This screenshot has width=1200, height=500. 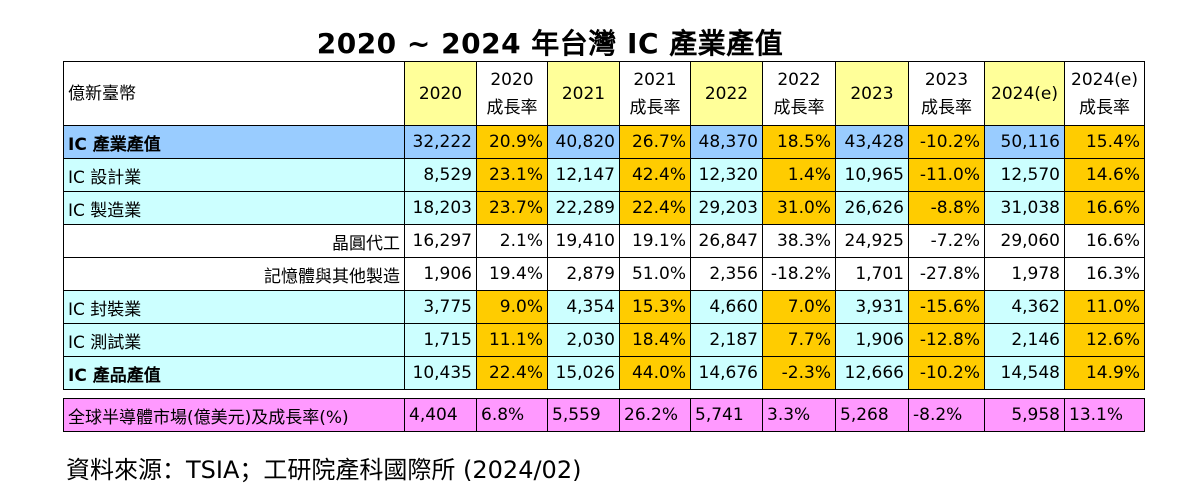 What do you see at coordinates (583, 340) in the screenshot?
I see `value-cell: 2,030` at bounding box center [583, 340].